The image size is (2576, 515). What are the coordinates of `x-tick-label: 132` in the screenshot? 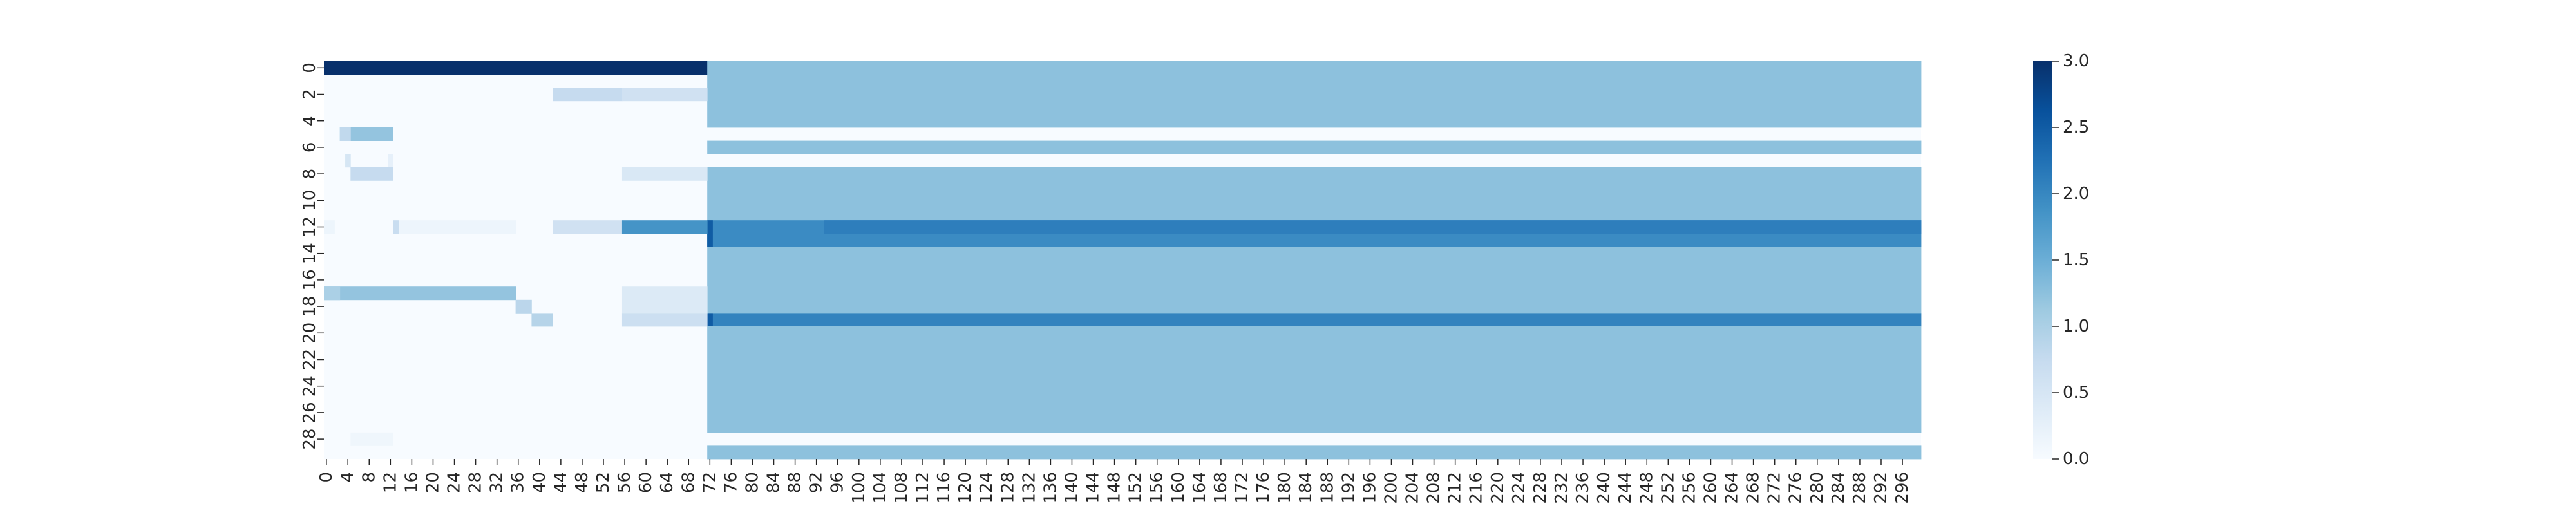 It's located at (1029, 488).